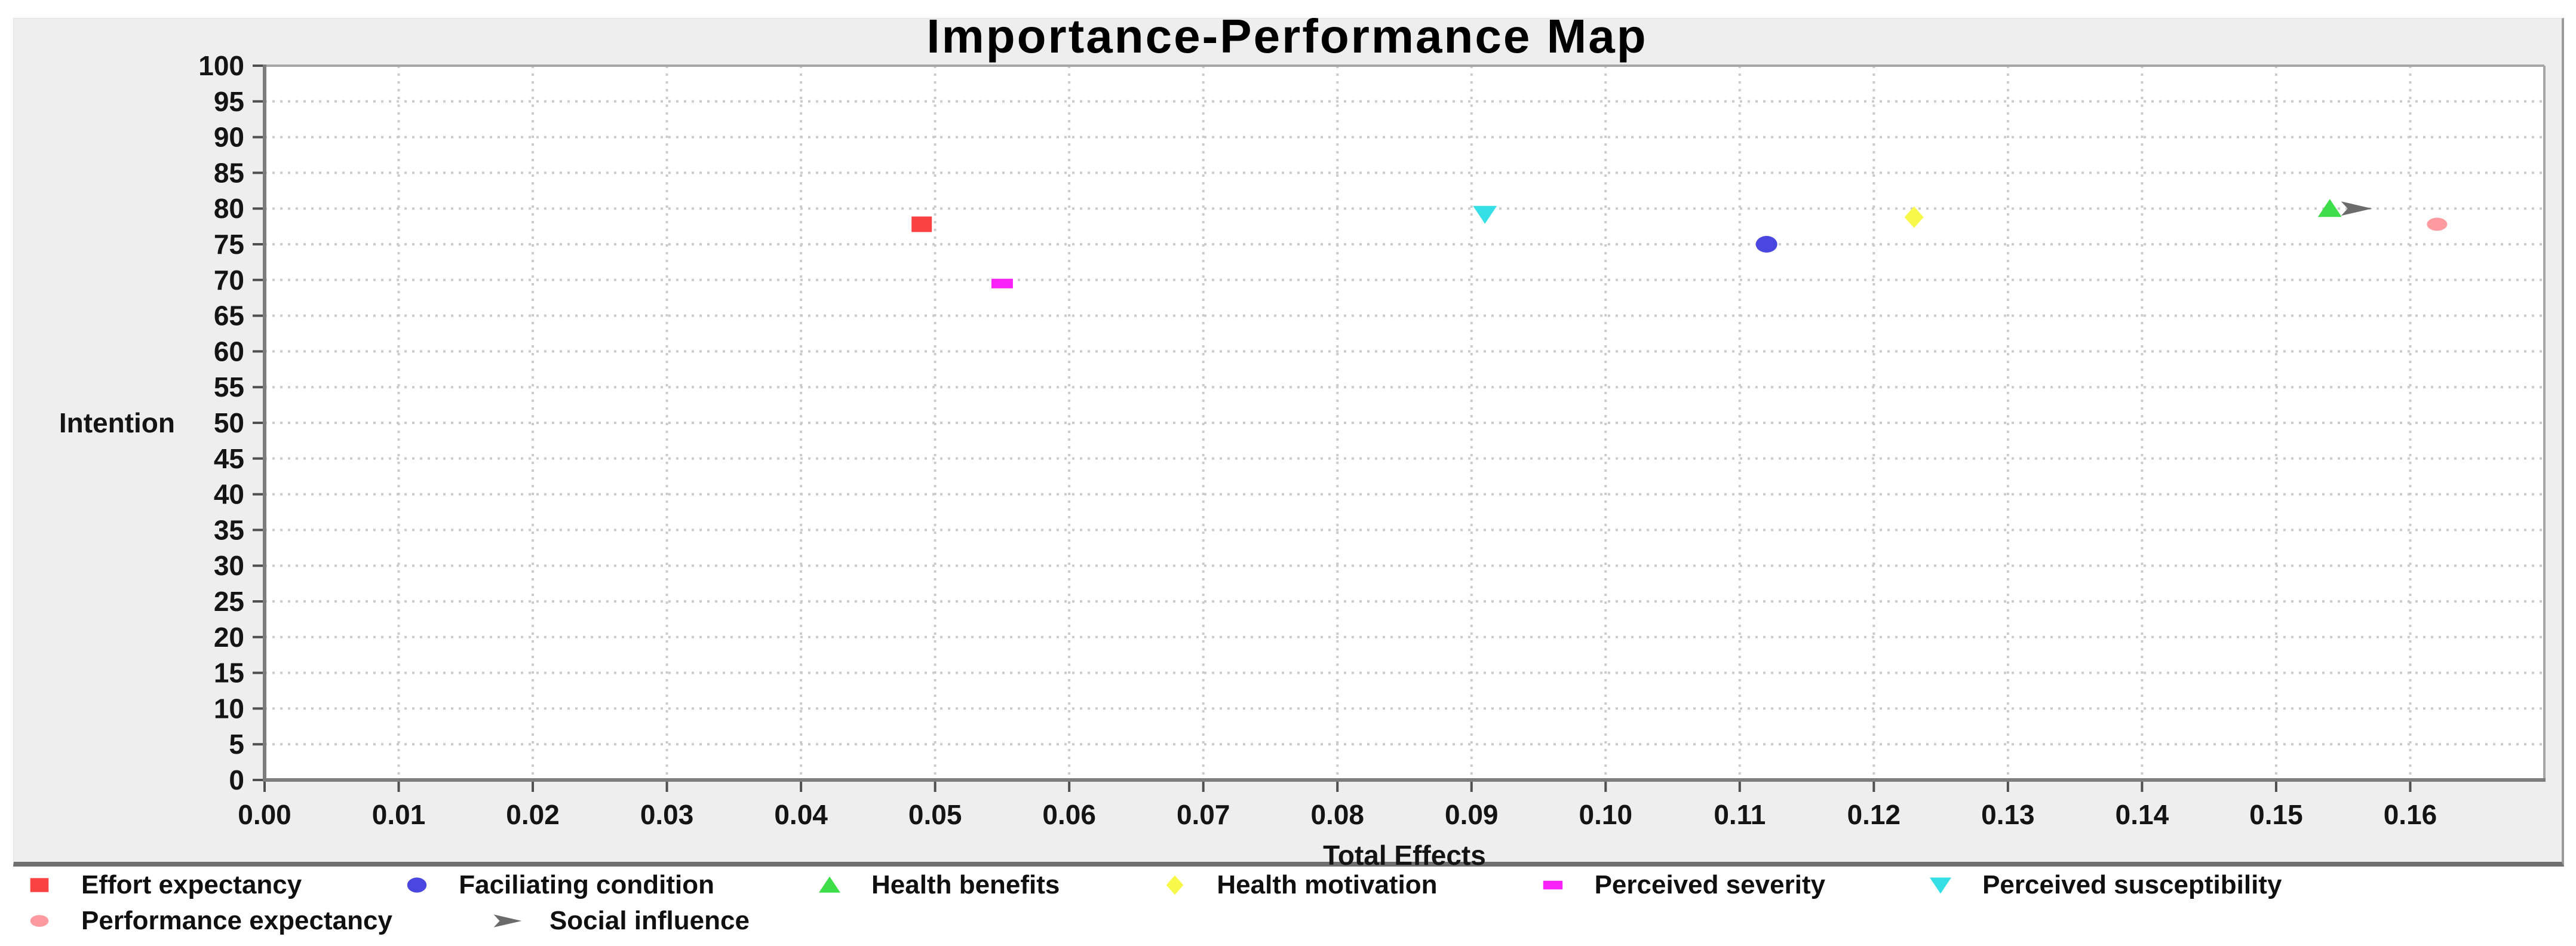 This screenshot has width=2576, height=946. Describe the element at coordinates (2437, 224) in the screenshot. I see `point-performance-expectancy: Performance expectancy (0.162, 77.8)` at that location.